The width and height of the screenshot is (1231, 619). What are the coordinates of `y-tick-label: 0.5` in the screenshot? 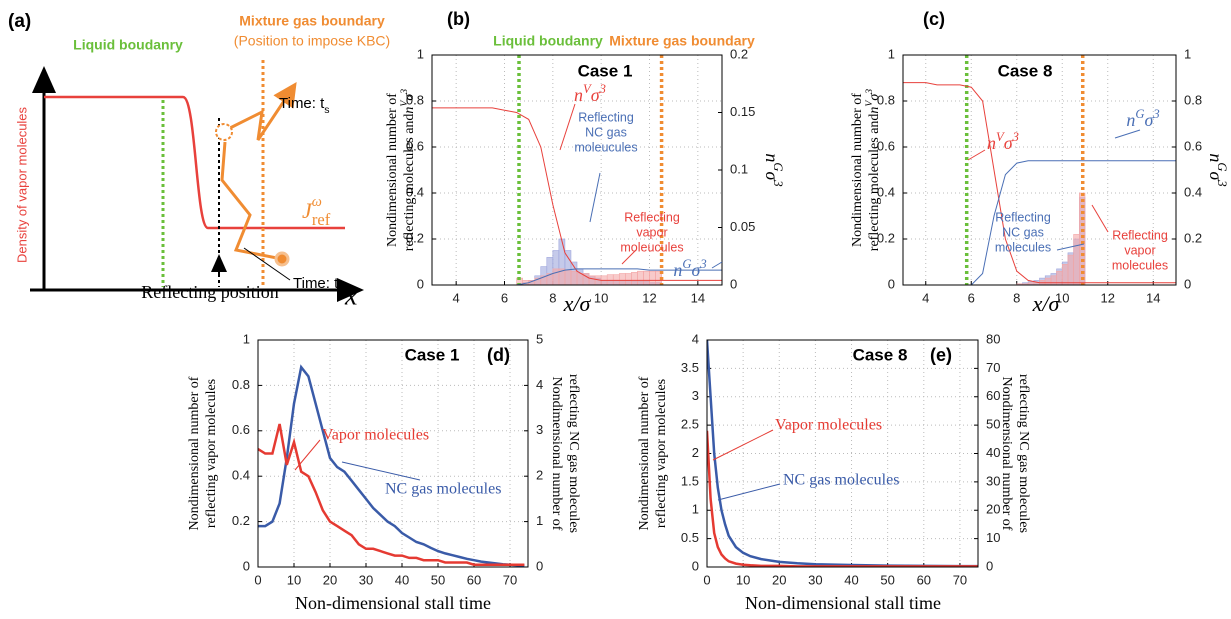 It's located at (690, 537).